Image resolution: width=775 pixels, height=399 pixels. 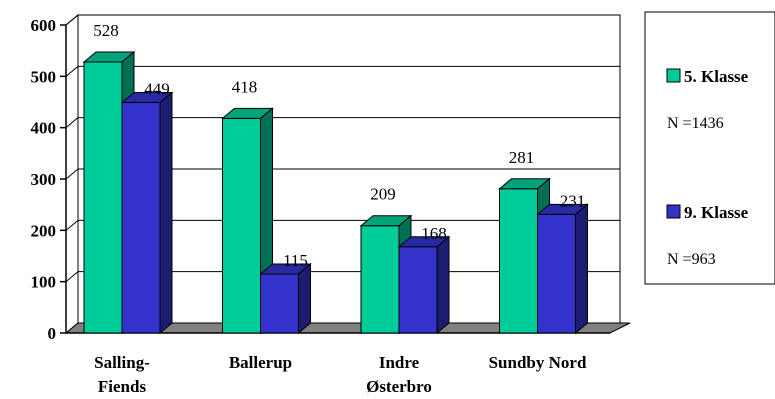 I want to click on legend: 5. Klasse N =1436 9. Klasse N =963, so click(x=709, y=148).